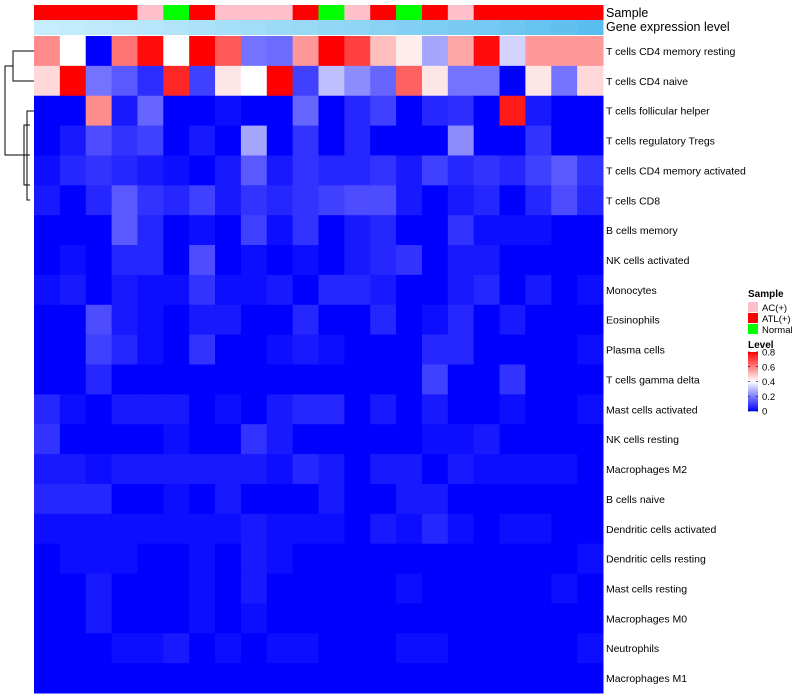  Describe the element at coordinates (646, 679) in the screenshot. I see `row-label: Macrophages M1` at that location.